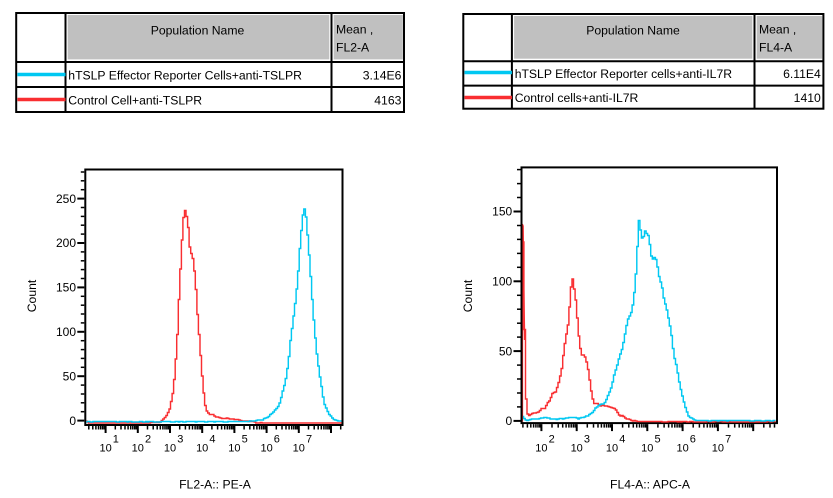 Image resolution: width=833 pixels, height=498 pixels. What do you see at coordinates (66, 199) in the screenshot?
I see `svg-text: 250` at bounding box center [66, 199].